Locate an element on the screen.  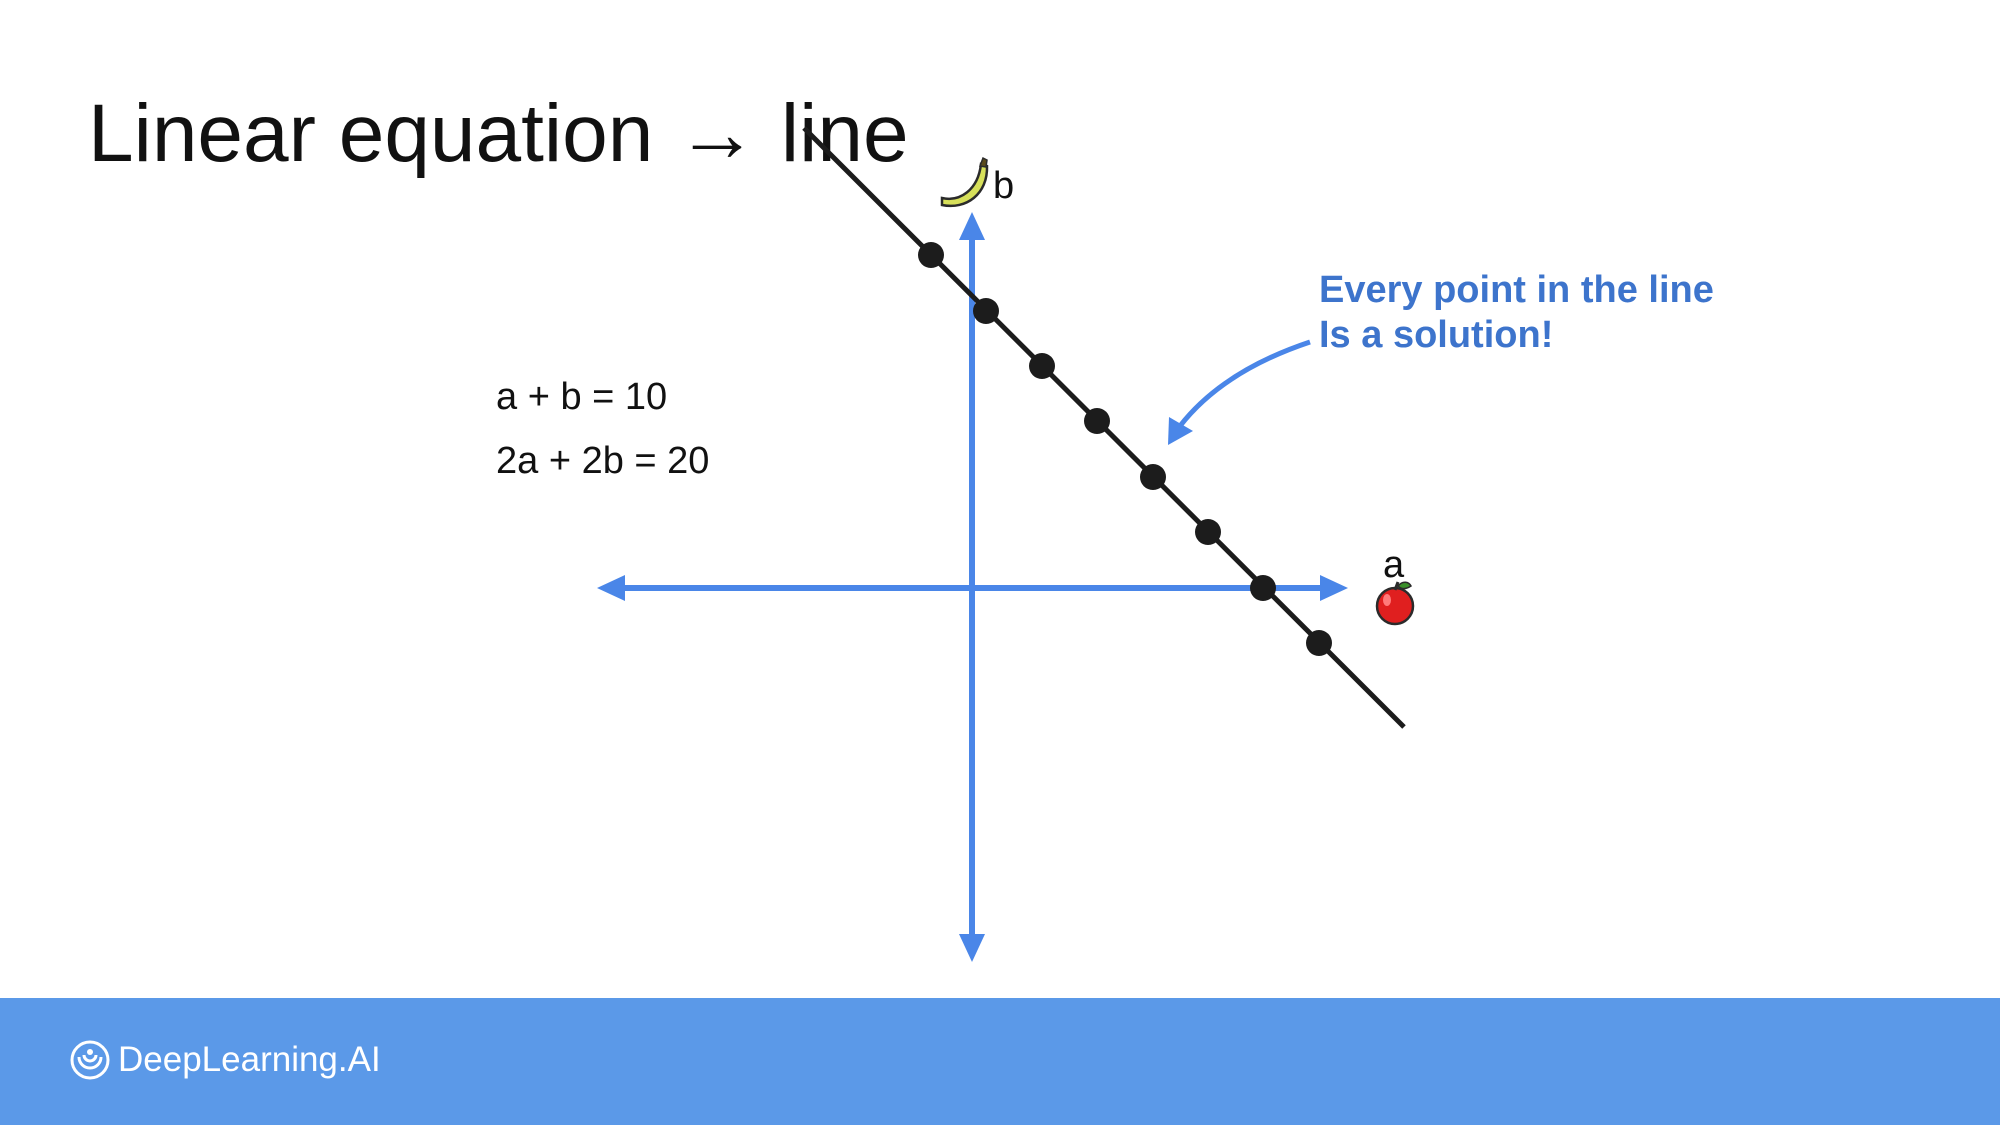
vertical-axis is located at coordinates (972, 587).